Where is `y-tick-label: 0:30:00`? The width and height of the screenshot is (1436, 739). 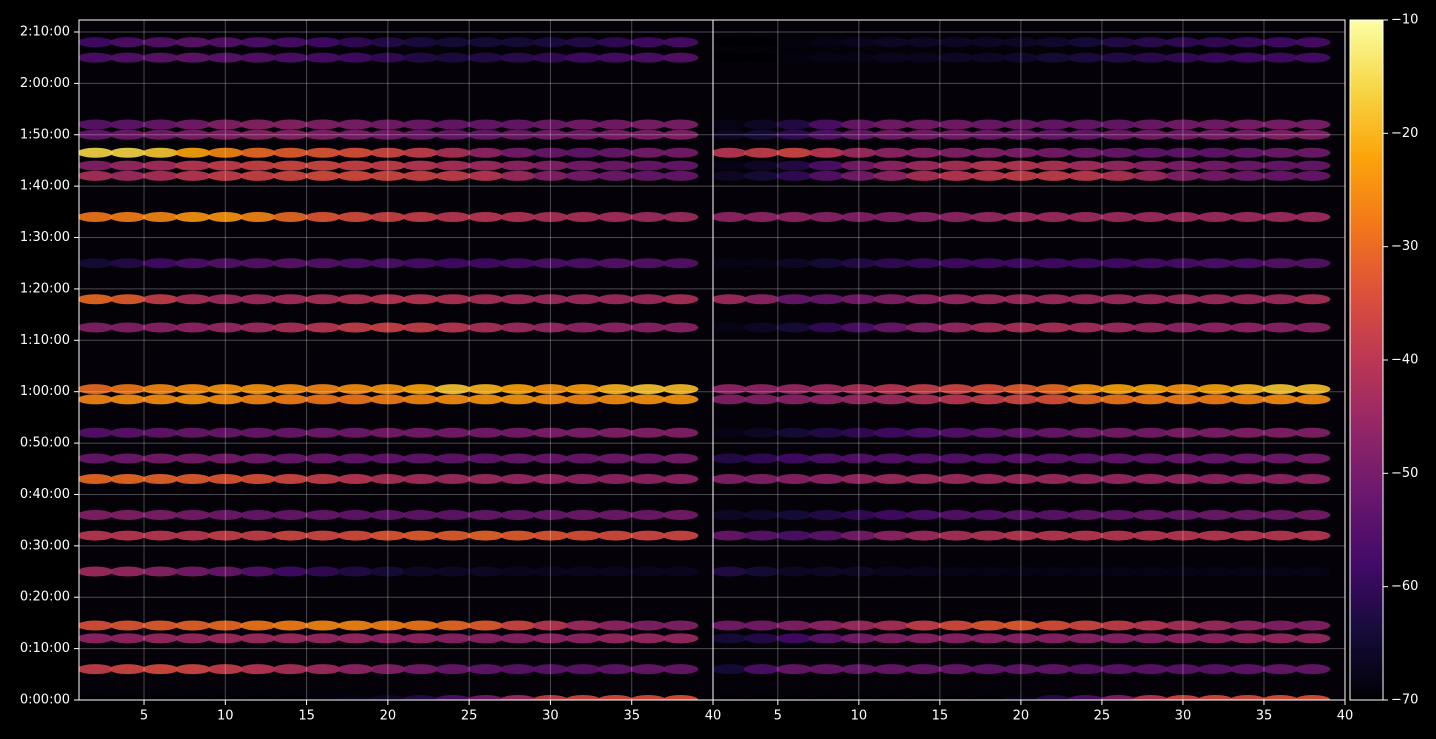
y-tick-label: 0:30:00 is located at coordinates (45, 545).